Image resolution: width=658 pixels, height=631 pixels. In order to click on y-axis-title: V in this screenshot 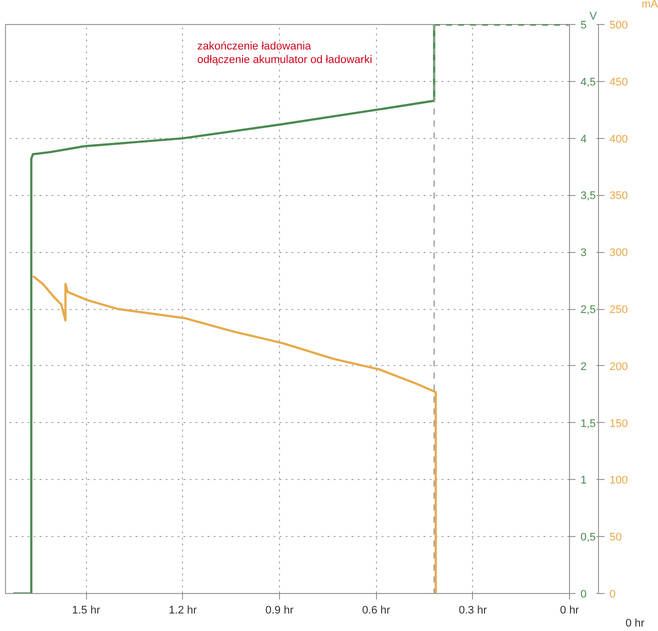, I will do `click(594, 16)`.